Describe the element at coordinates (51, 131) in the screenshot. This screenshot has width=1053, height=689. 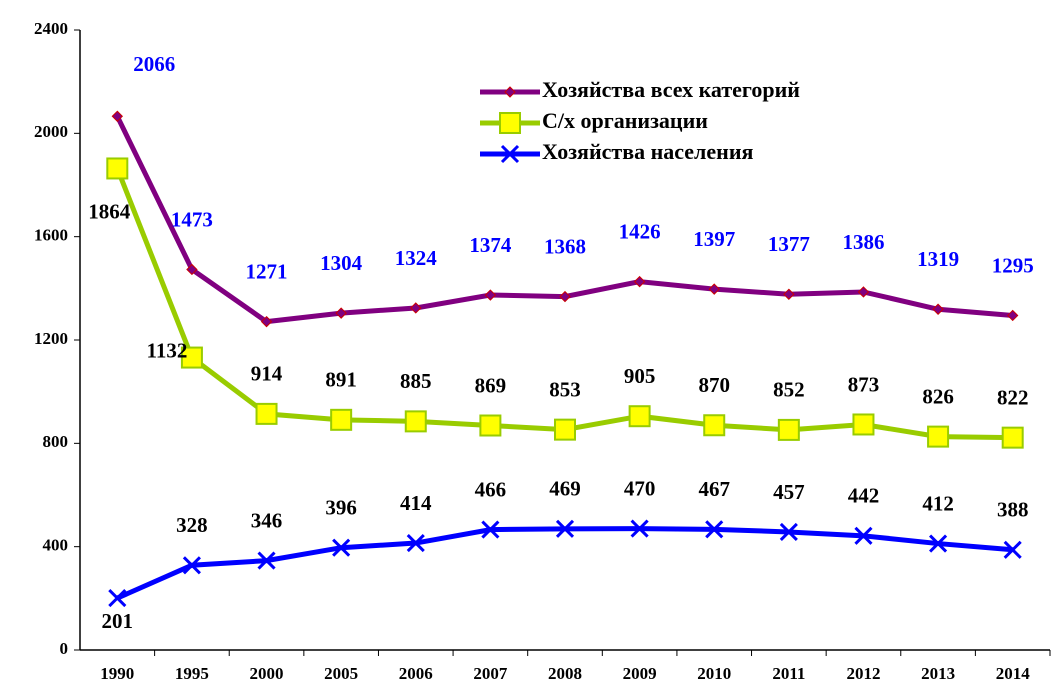
I see `y-tick-label: 2000` at that location.